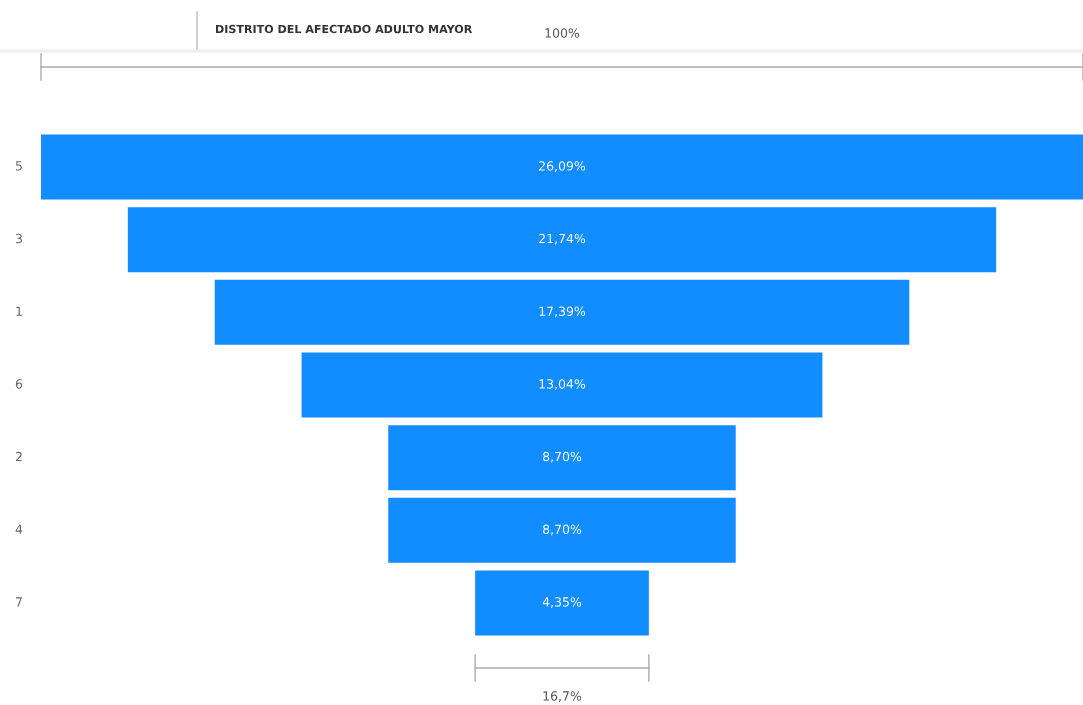 This screenshot has height=705, width=1083. What do you see at coordinates (562, 239) in the screenshot?
I see `data-label: 21,74%` at bounding box center [562, 239].